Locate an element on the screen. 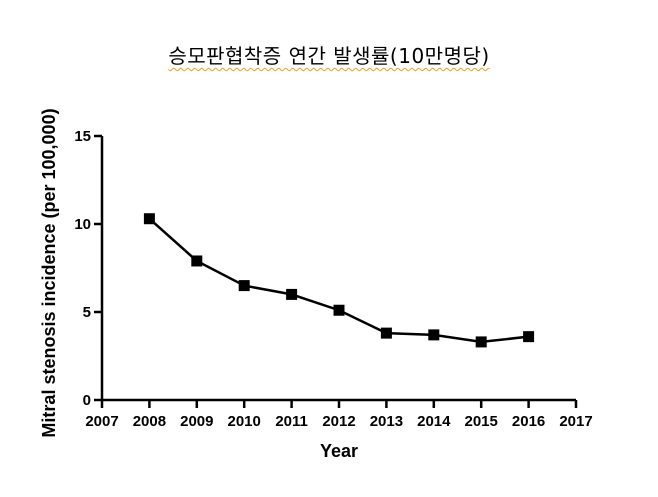  y-tick-label: 5 is located at coordinates (87, 312).